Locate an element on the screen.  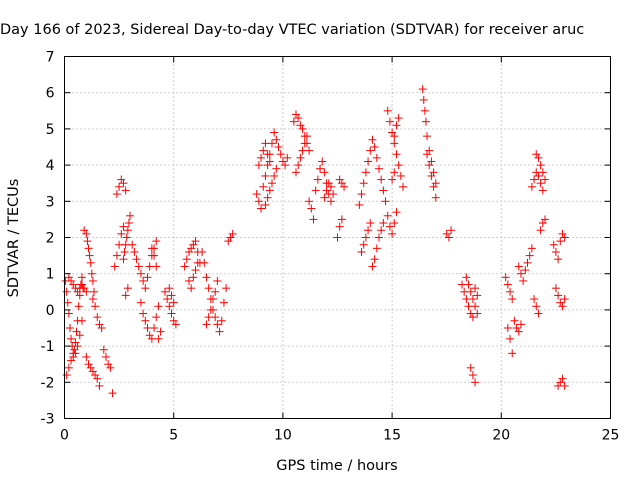
x-tick-label: 25 is located at coordinates (611, 436).